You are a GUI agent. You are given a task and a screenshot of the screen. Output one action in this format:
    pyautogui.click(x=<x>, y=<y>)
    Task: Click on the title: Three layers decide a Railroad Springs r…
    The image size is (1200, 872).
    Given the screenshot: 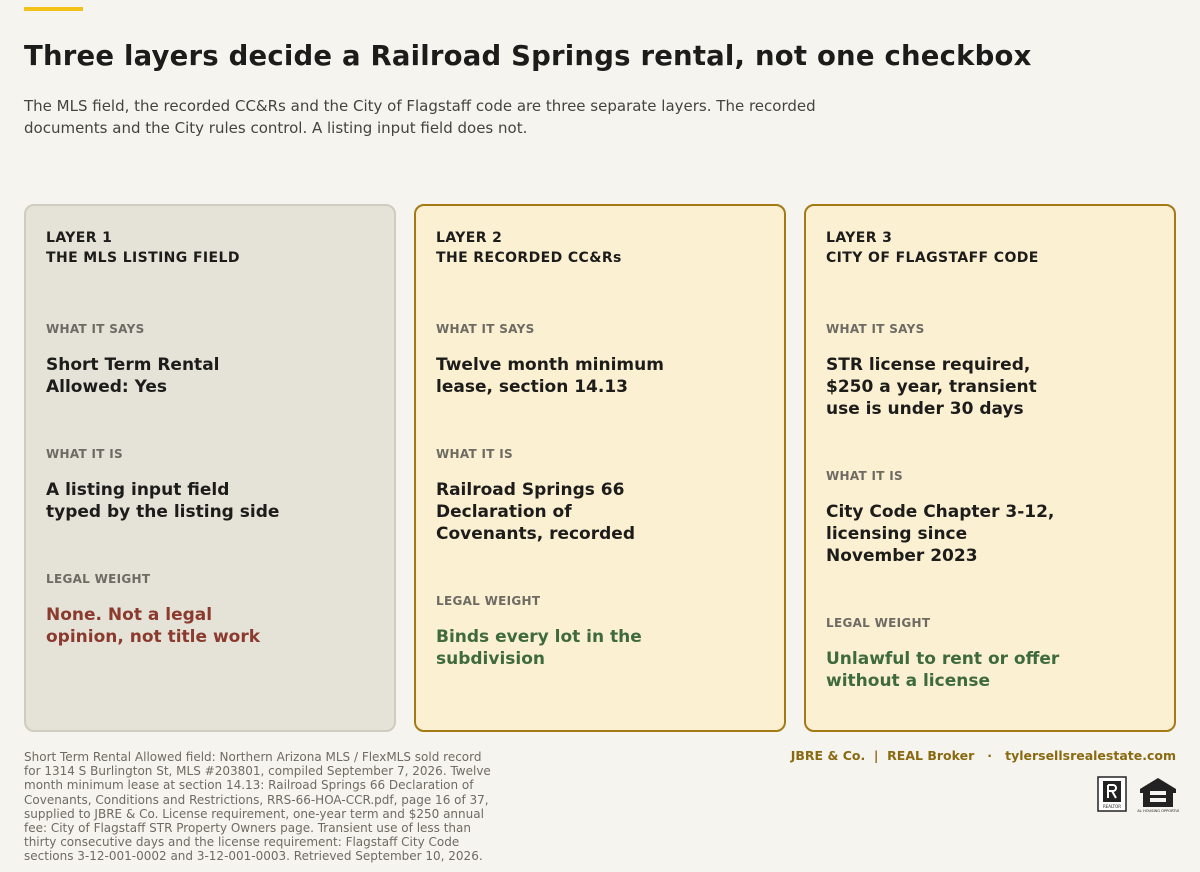 What is the action you would take?
    pyautogui.click(x=528, y=56)
    